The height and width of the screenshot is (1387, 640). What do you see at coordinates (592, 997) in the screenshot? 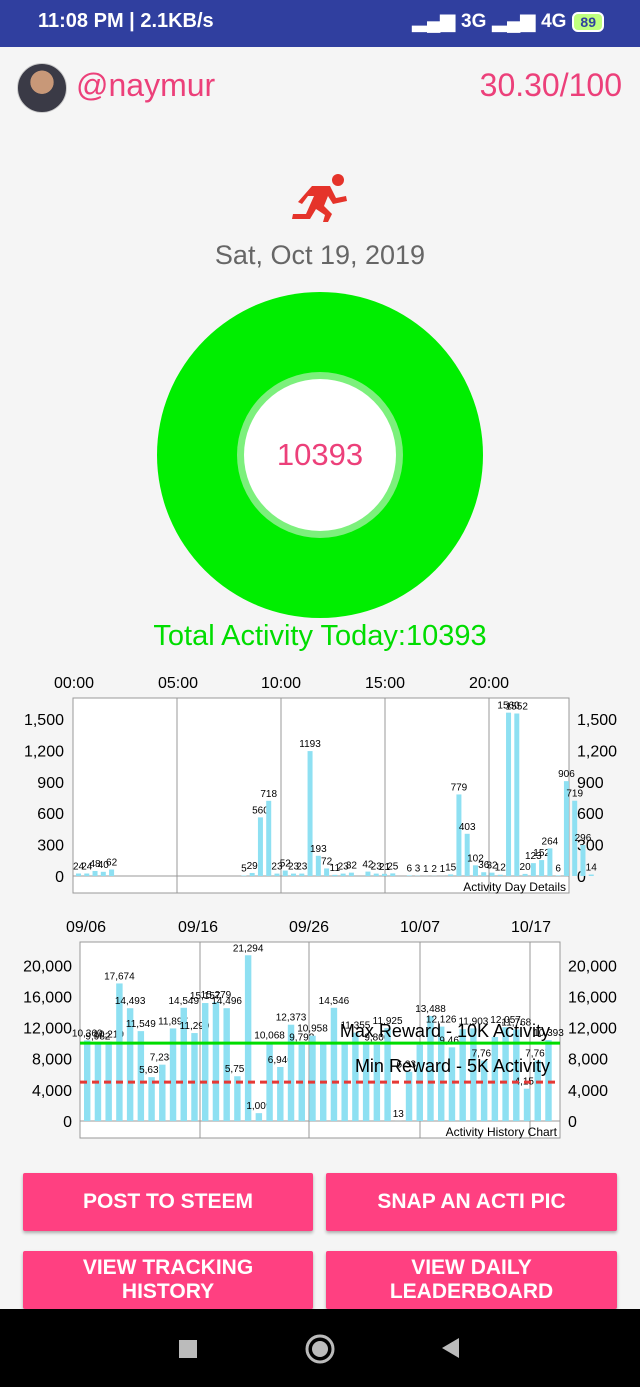
I see `y-tick-label-right: 16,000` at bounding box center [592, 997].